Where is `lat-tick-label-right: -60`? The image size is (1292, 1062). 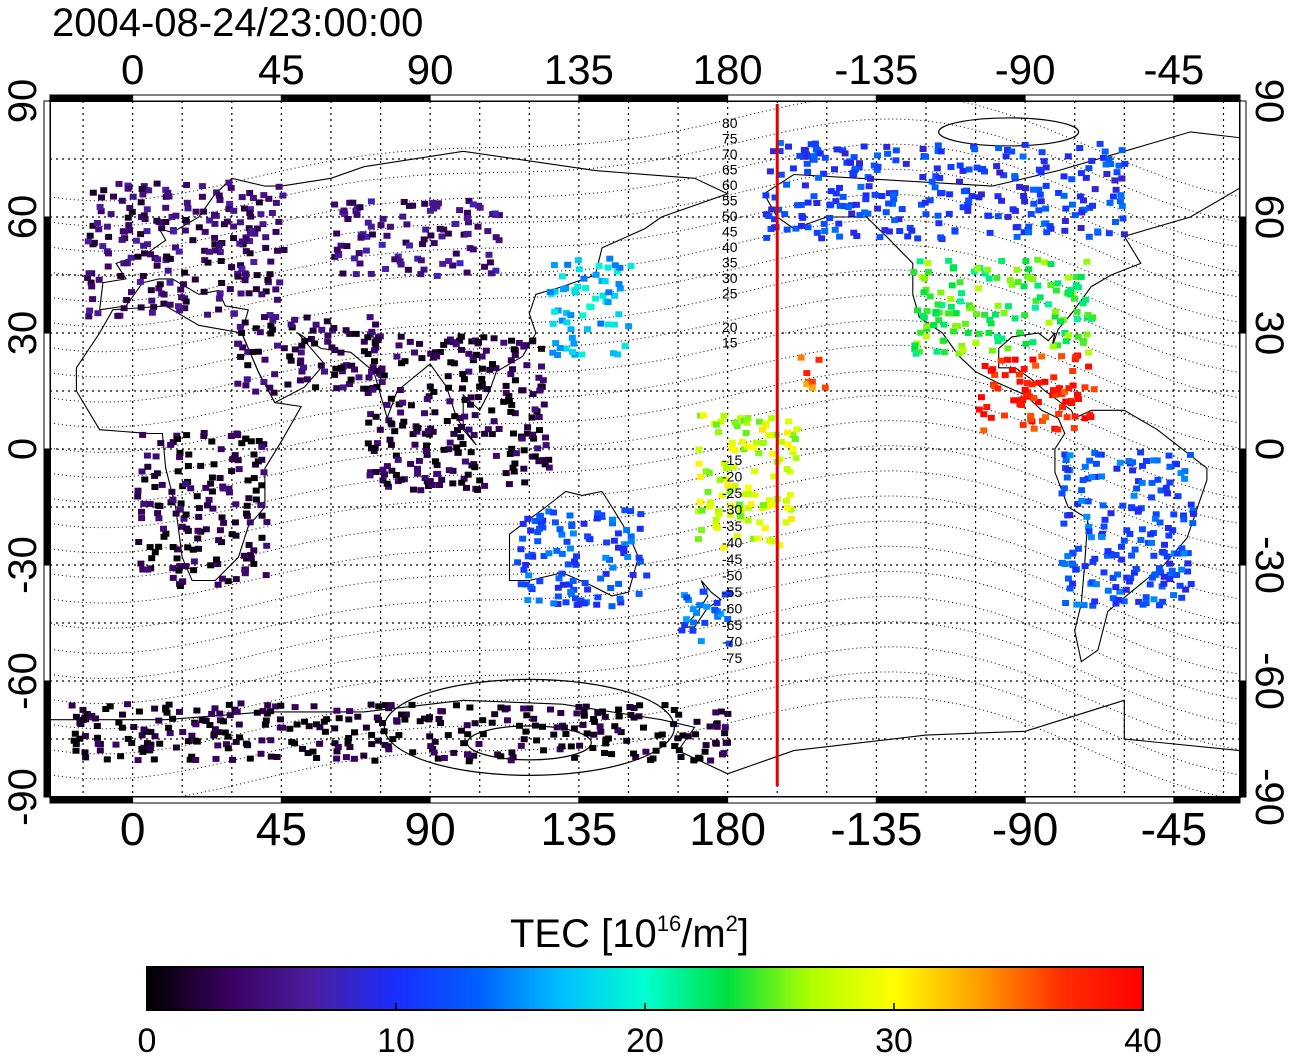
lat-tick-label-right: -60 is located at coordinates (1269, 681).